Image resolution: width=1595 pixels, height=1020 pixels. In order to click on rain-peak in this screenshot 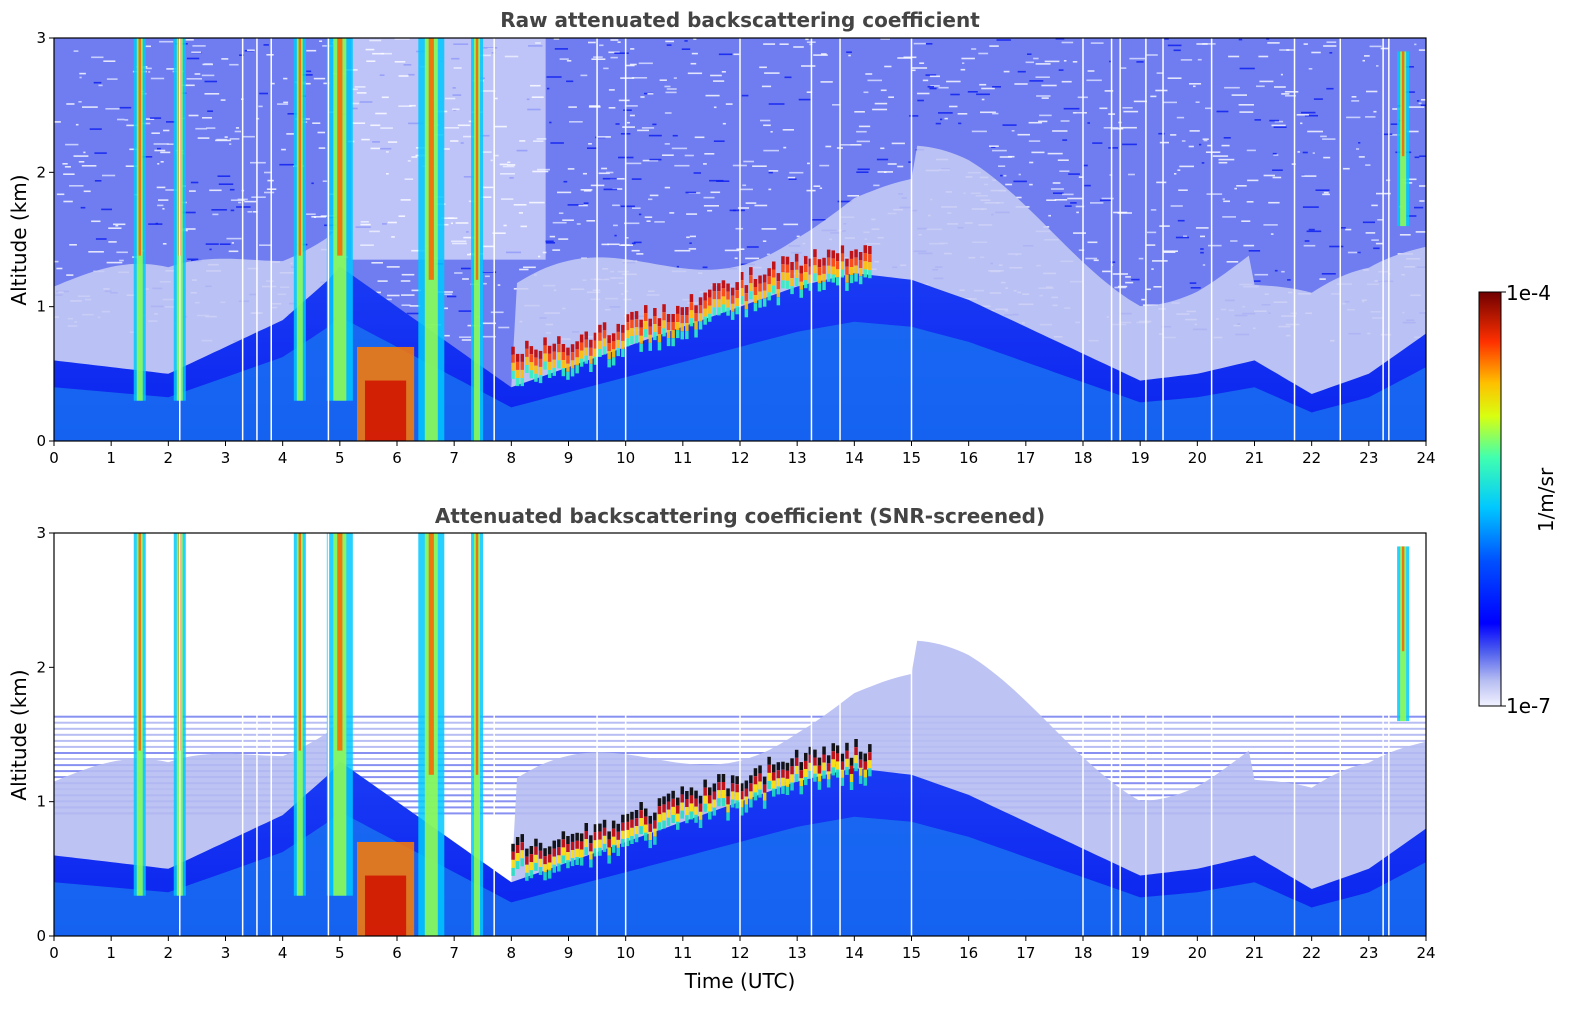, I will do `click(431, 159)`.